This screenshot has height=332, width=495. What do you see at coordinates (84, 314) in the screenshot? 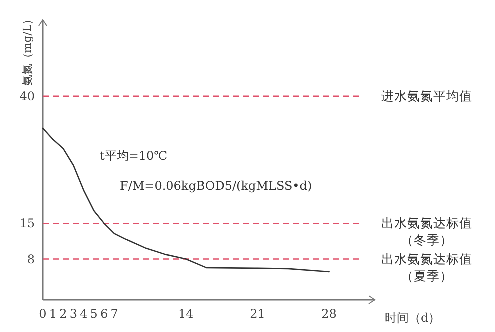
I see `x-tick-label: 4` at bounding box center [84, 314].